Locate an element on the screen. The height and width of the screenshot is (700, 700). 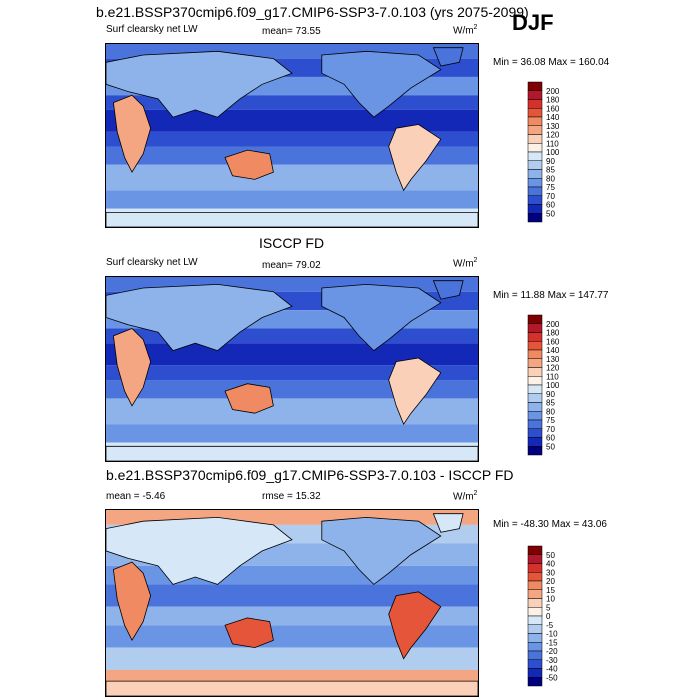
panel-3-colorbar-tick-label: 15 is located at coordinates (550, 590).